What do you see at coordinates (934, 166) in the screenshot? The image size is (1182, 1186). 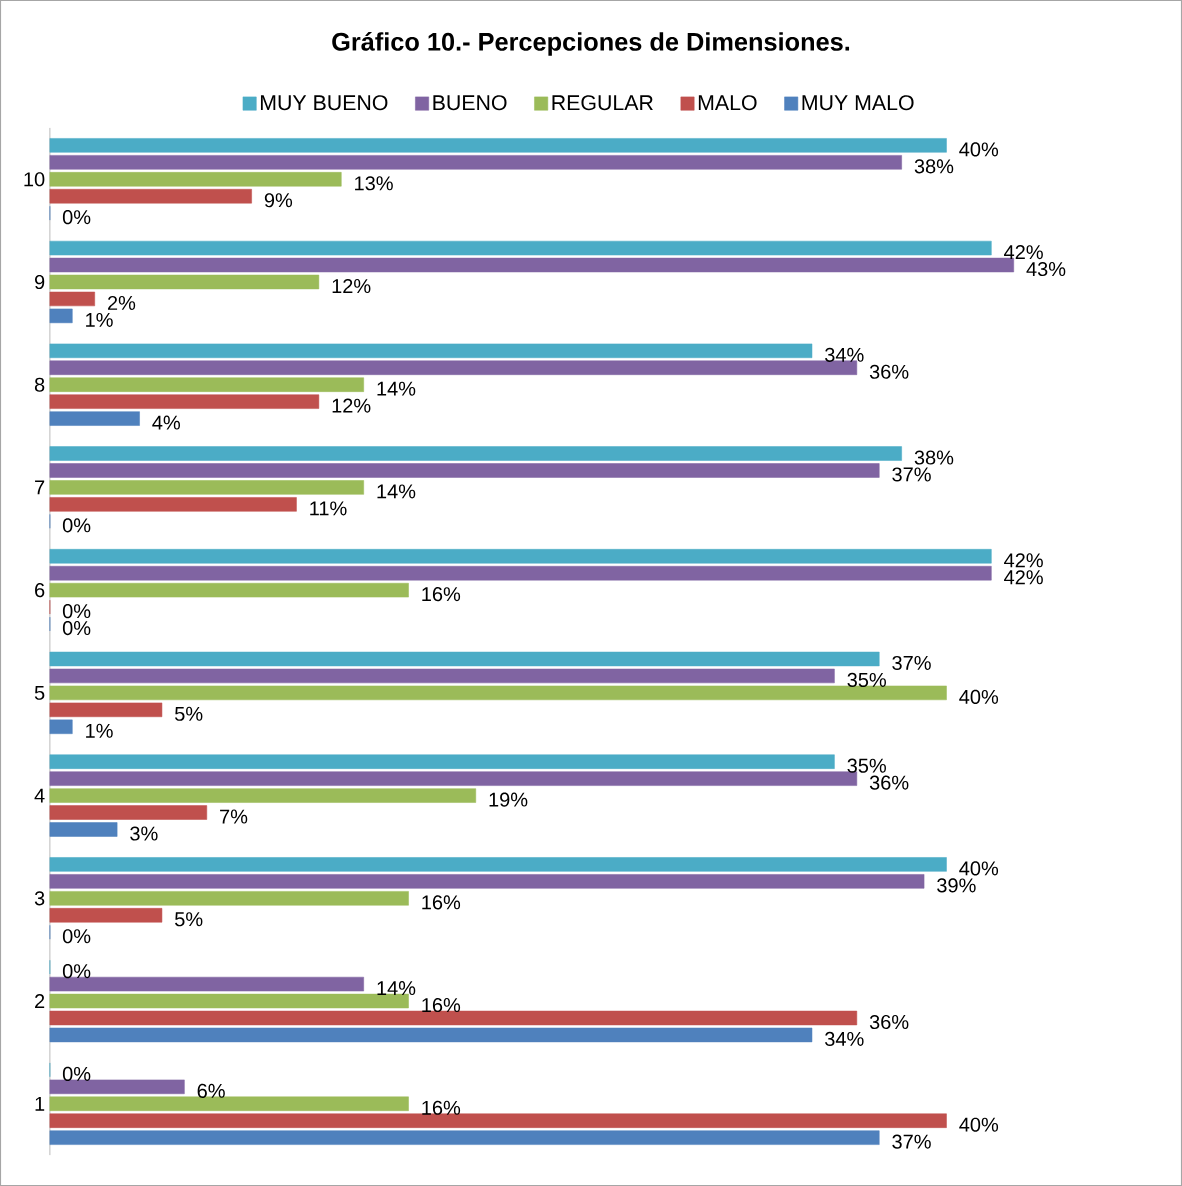 I see `data-label: 38%` at bounding box center [934, 166].